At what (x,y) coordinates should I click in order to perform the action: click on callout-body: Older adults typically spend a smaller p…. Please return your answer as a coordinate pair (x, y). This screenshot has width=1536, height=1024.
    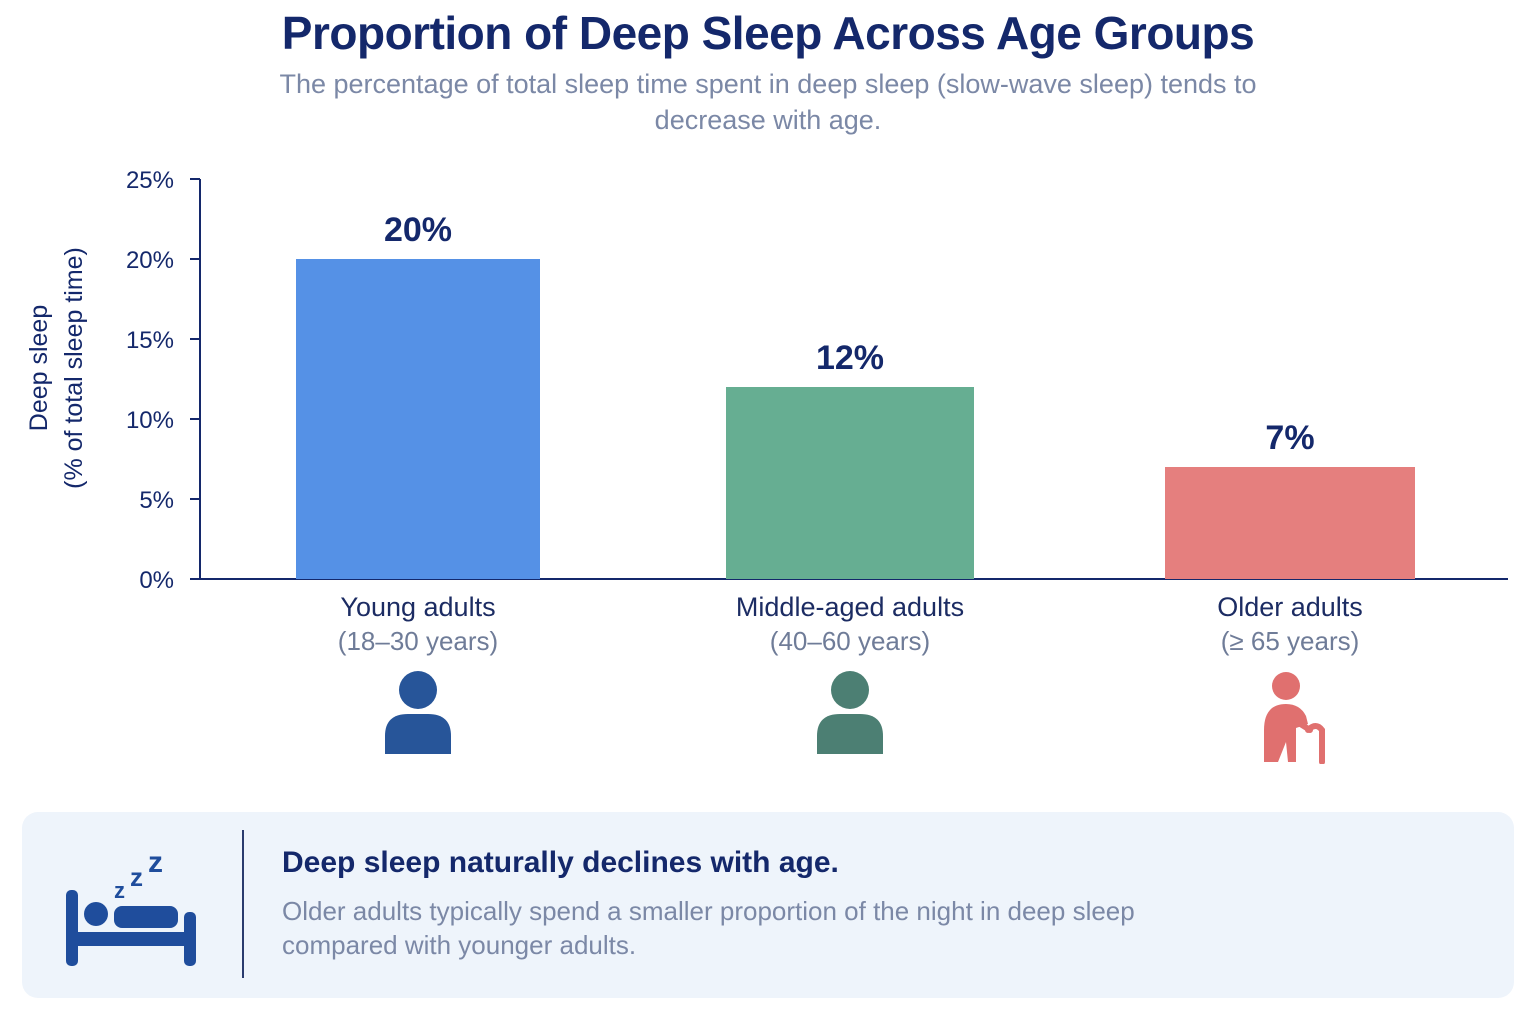
    Looking at the image, I should click on (708, 928).